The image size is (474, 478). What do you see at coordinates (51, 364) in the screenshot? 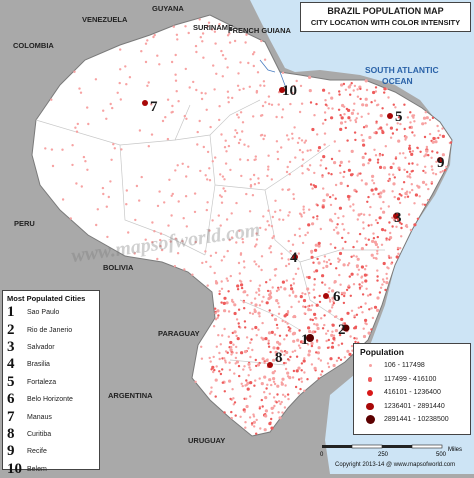
I see `city-list-item: 4 Brasilia` at bounding box center [51, 364].